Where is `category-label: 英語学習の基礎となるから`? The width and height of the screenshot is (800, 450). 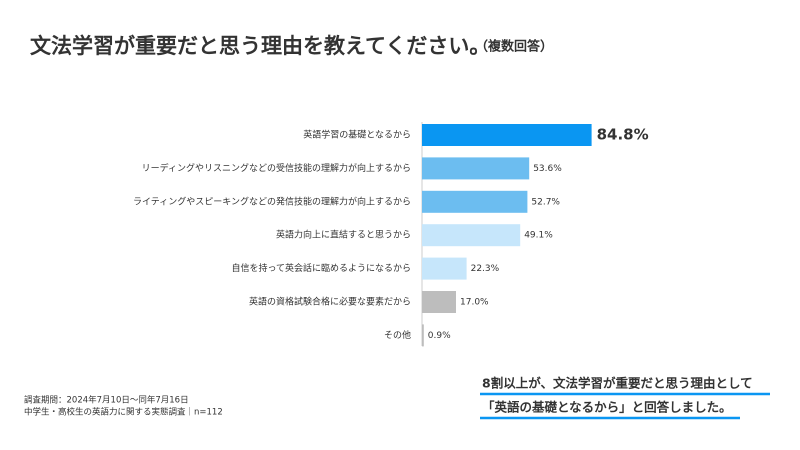 category-label: 英語学習の基礎となるから is located at coordinates (357, 135).